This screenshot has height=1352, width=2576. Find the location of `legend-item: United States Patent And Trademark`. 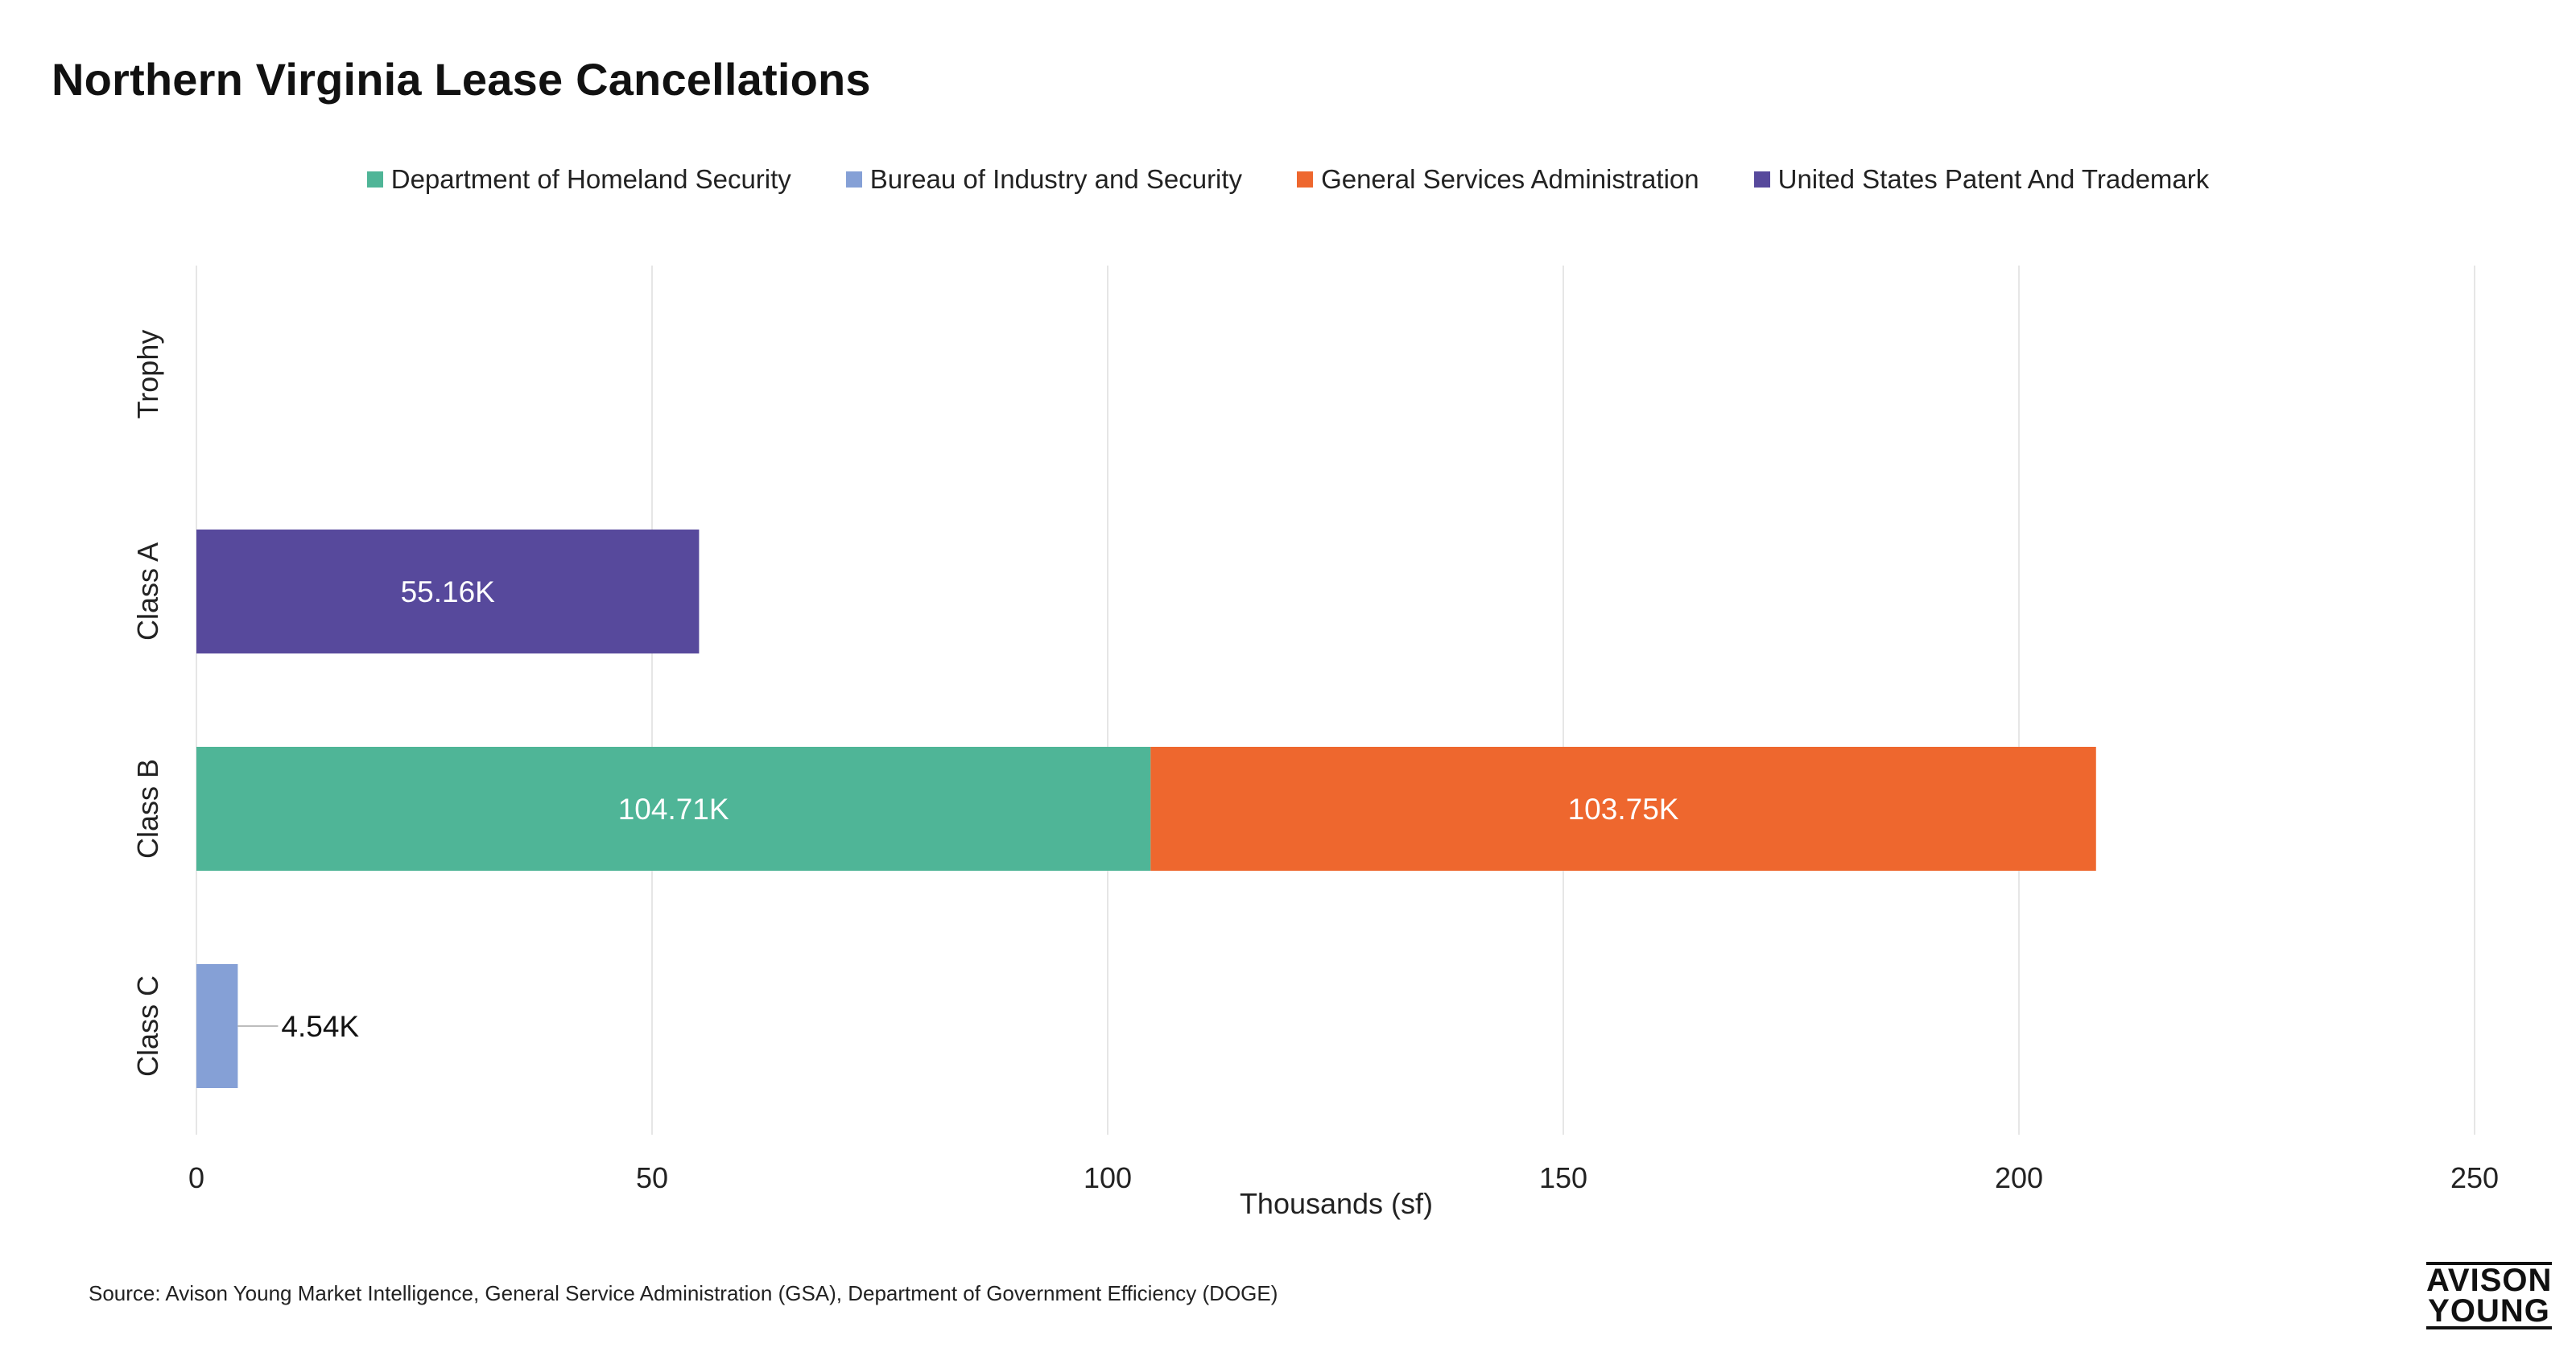

legend-item: United States Patent And Trademark is located at coordinates (1981, 179).